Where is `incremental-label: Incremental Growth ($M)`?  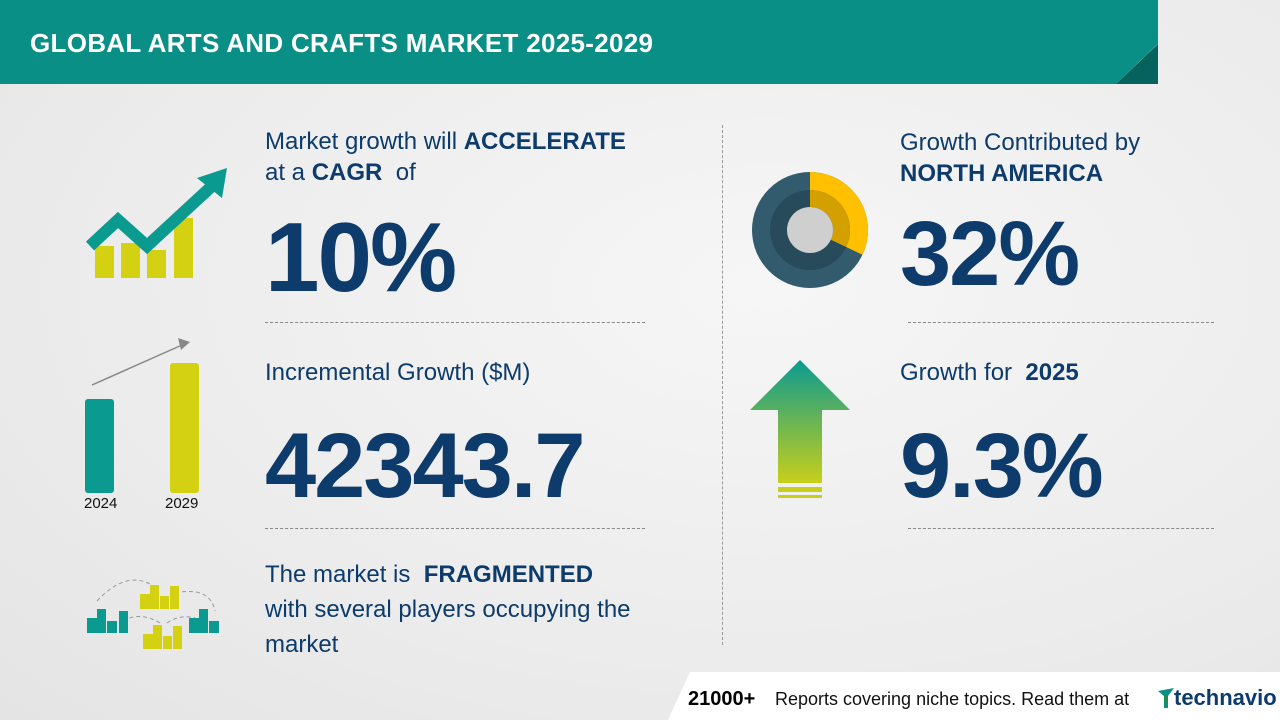 incremental-label: Incremental Growth ($M) is located at coordinates (398, 372).